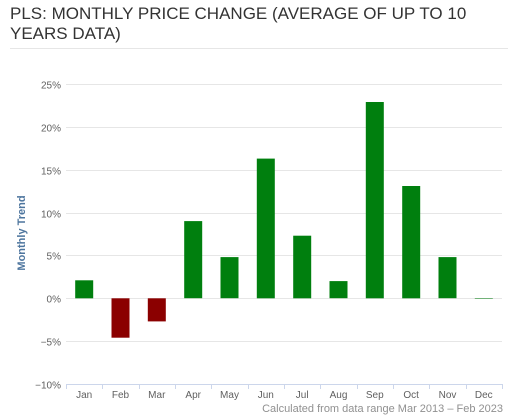 The height and width of the screenshot is (420, 512). Describe the element at coordinates (121, 395) in the screenshot. I see `x-tick-label: Feb` at that location.